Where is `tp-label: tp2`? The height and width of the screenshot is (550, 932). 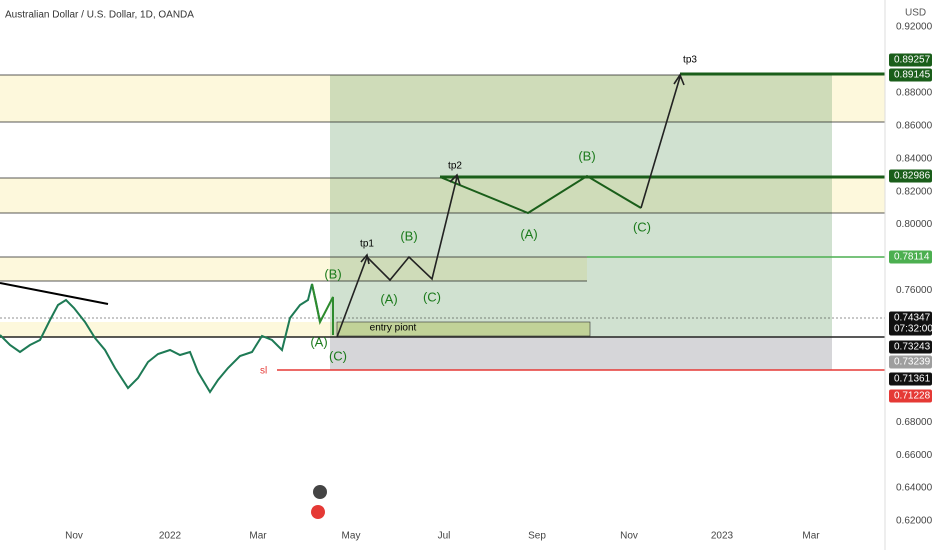
tp-label: tp2 is located at coordinates (455, 166).